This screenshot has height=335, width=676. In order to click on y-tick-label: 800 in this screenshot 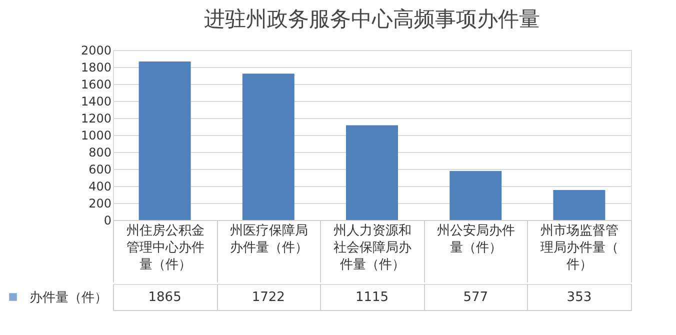, I will do `click(100, 153)`.